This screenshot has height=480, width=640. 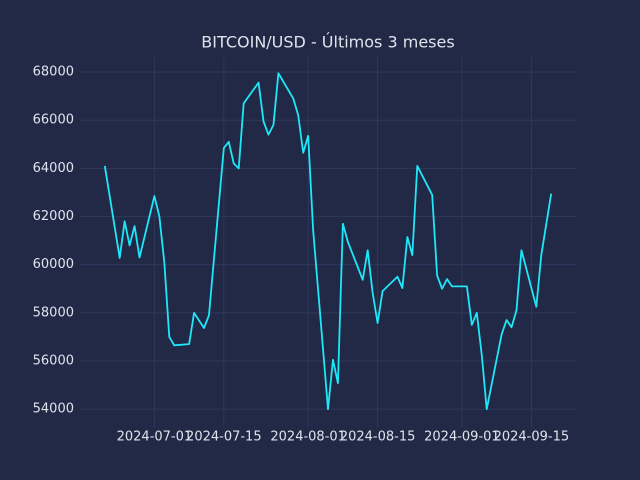 I want to click on y-tick-label: 60000, so click(x=53, y=264).